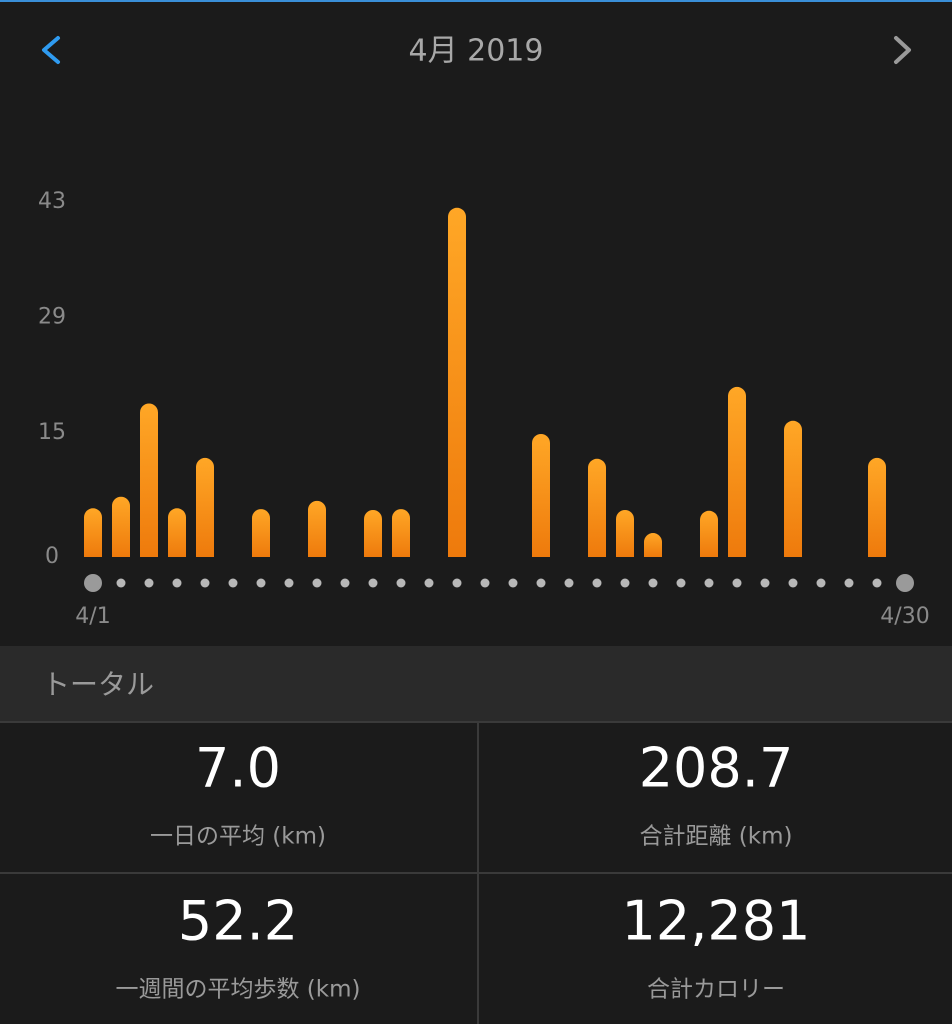  Describe the element at coordinates (476, 684) in the screenshot. I see `section-header` at that location.